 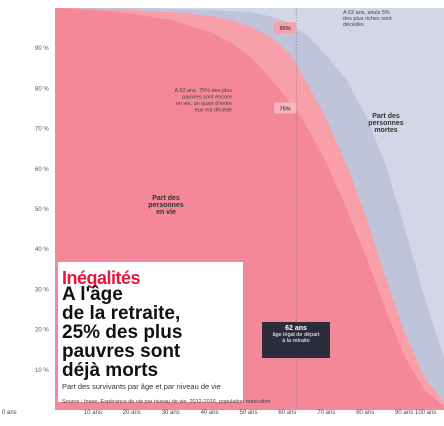 What do you see at coordinates (110, 370) in the screenshot?
I see `title-line: déjà morts` at bounding box center [110, 370].